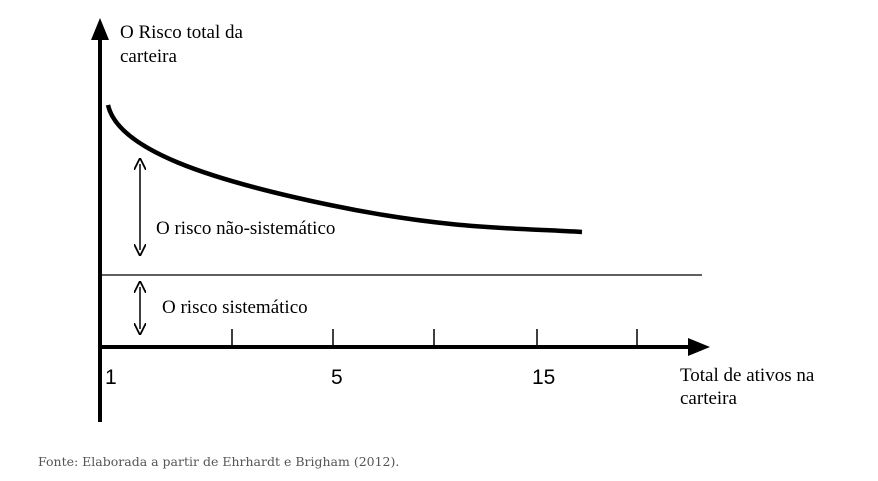  Describe the element at coordinates (111, 377) in the screenshot. I see `x-tick-label: 1` at that location.